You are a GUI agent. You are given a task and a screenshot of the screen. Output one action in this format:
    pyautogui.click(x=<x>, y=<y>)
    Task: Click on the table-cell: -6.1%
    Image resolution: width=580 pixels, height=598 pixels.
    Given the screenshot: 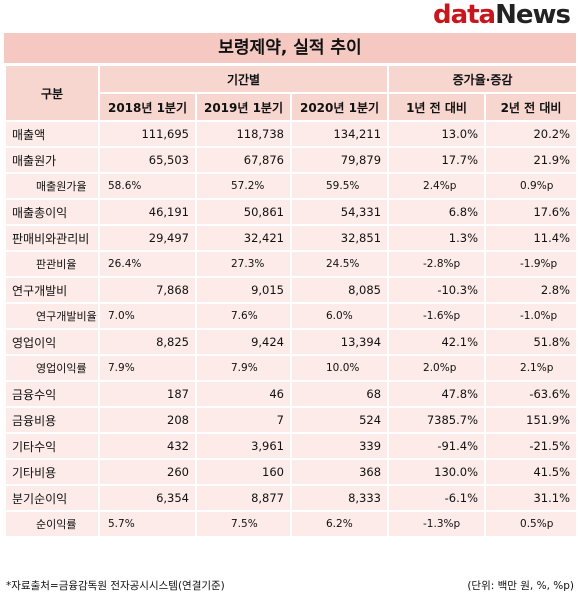 What is the action you would take?
    pyautogui.click(x=437, y=498)
    